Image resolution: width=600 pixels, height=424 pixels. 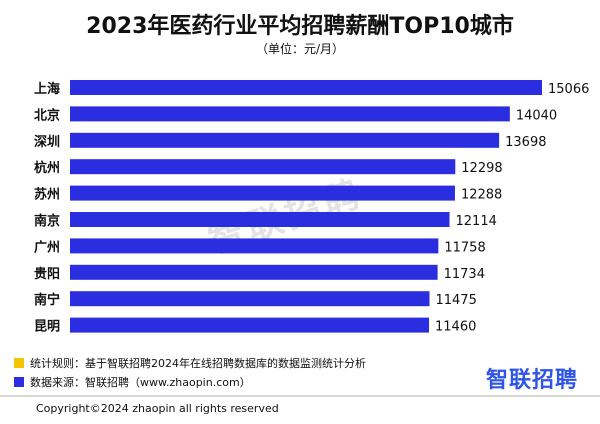 I want to click on value-label: 12298, so click(x=481, y=168).